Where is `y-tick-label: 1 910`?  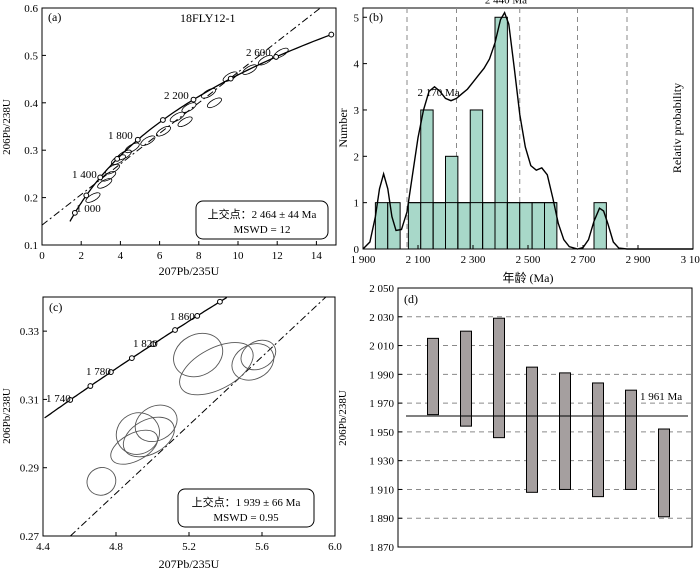 y-tick-label: 1 910 is located at coordinates (381, 490).